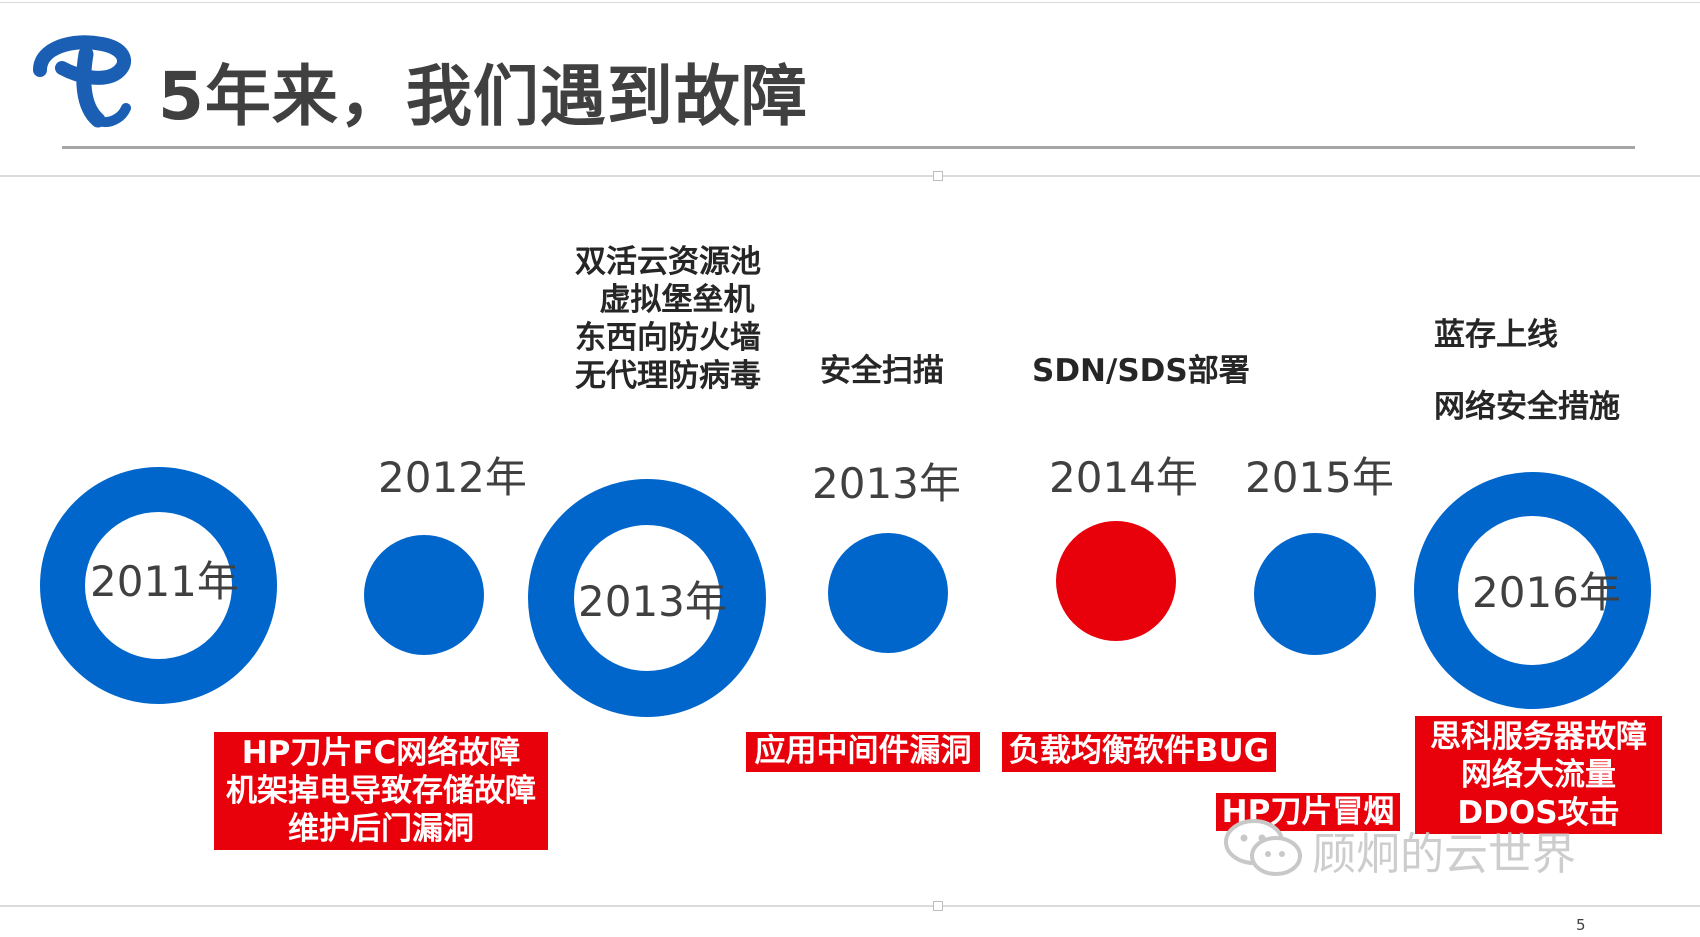 This screenshot has width=1700, height=937. Describe the element at coordinates (1527, 407) in the screenshot. I see `milestone-2016-item-2: 网络安全措施` at that location.